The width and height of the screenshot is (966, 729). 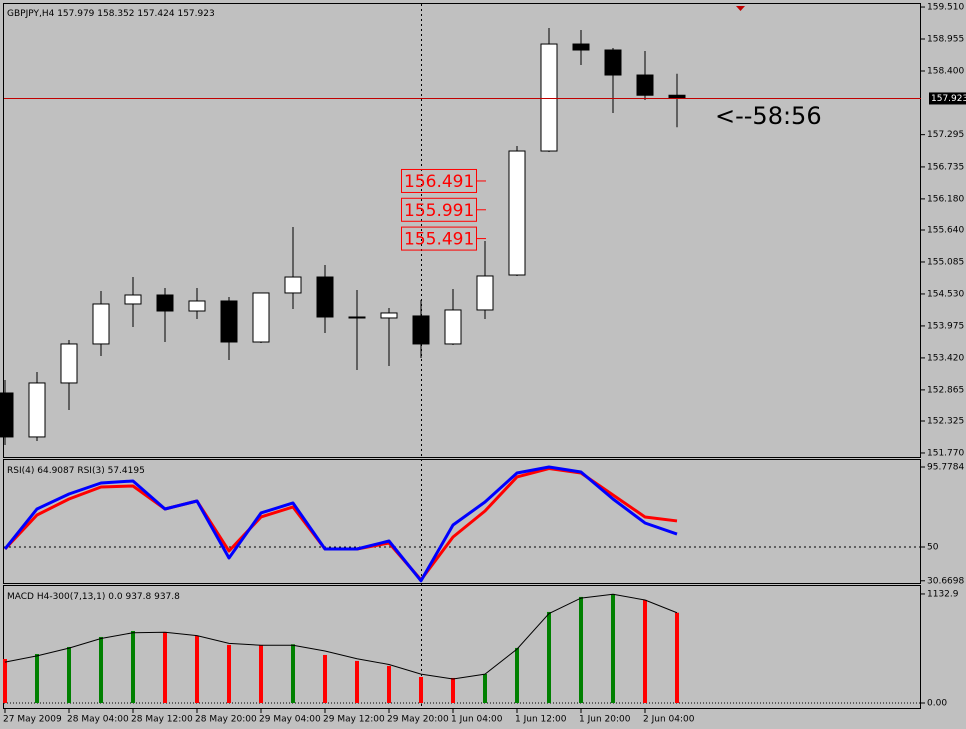 What do you see at coordinates (945, 8) in the screenshot?
I see `y-tick-label: 159.510` at bounding box center [945, 8].